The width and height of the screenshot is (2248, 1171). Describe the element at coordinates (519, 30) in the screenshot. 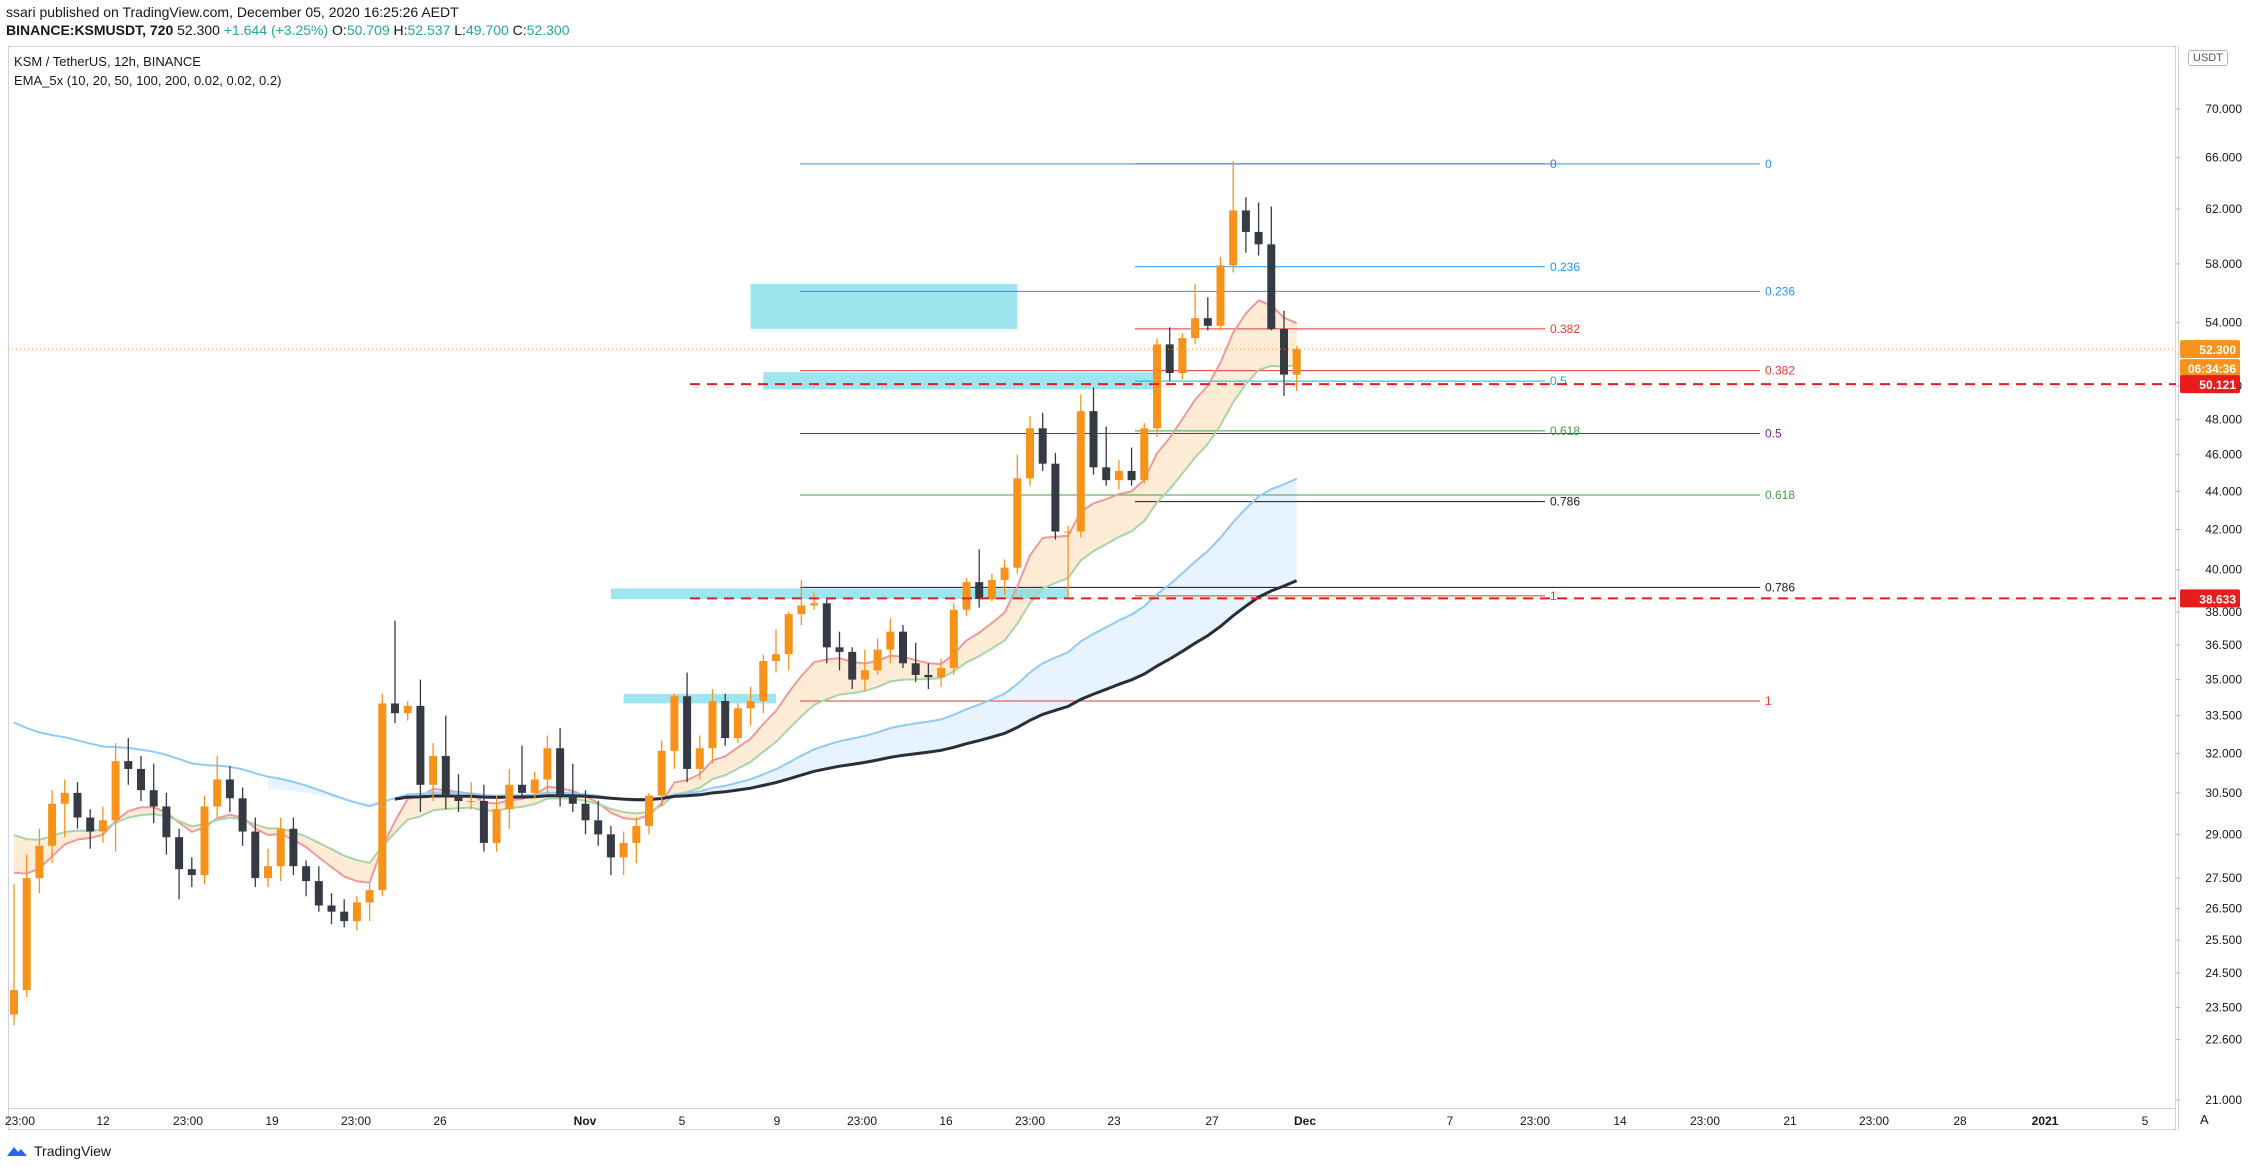

I see `close-label: C:` at that location.